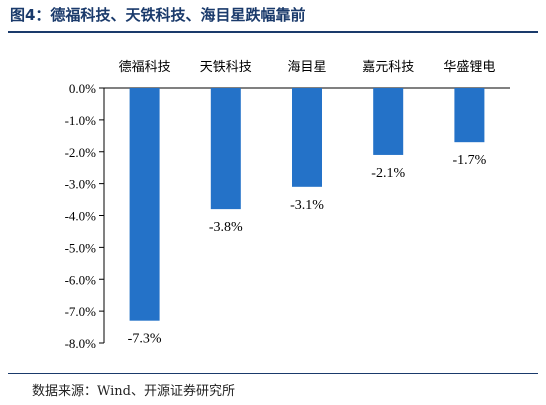  I want to click on data-label: -3.8%, so click(226, 227).